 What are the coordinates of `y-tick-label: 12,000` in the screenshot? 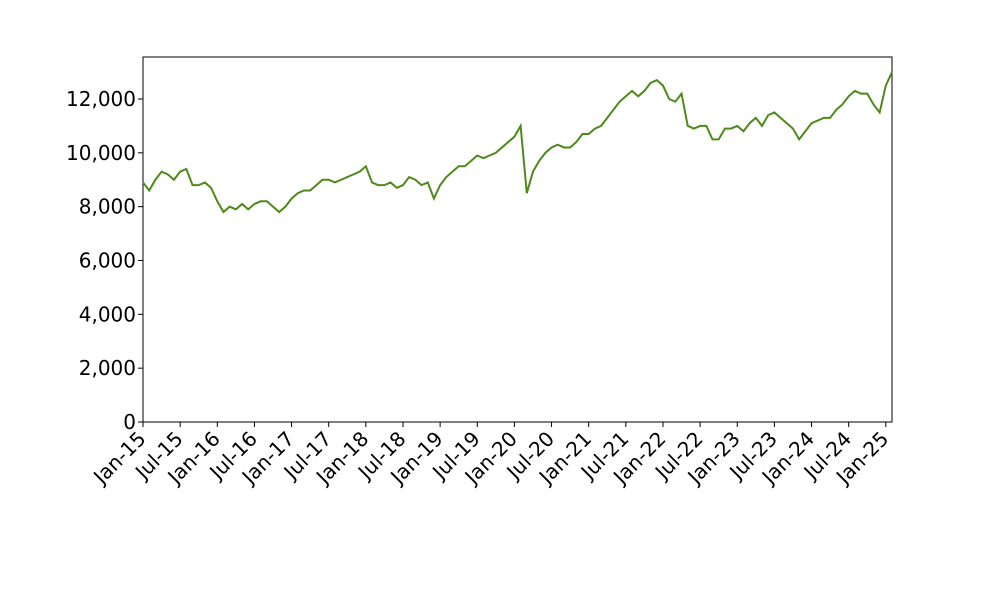 It's located at (101, 99).